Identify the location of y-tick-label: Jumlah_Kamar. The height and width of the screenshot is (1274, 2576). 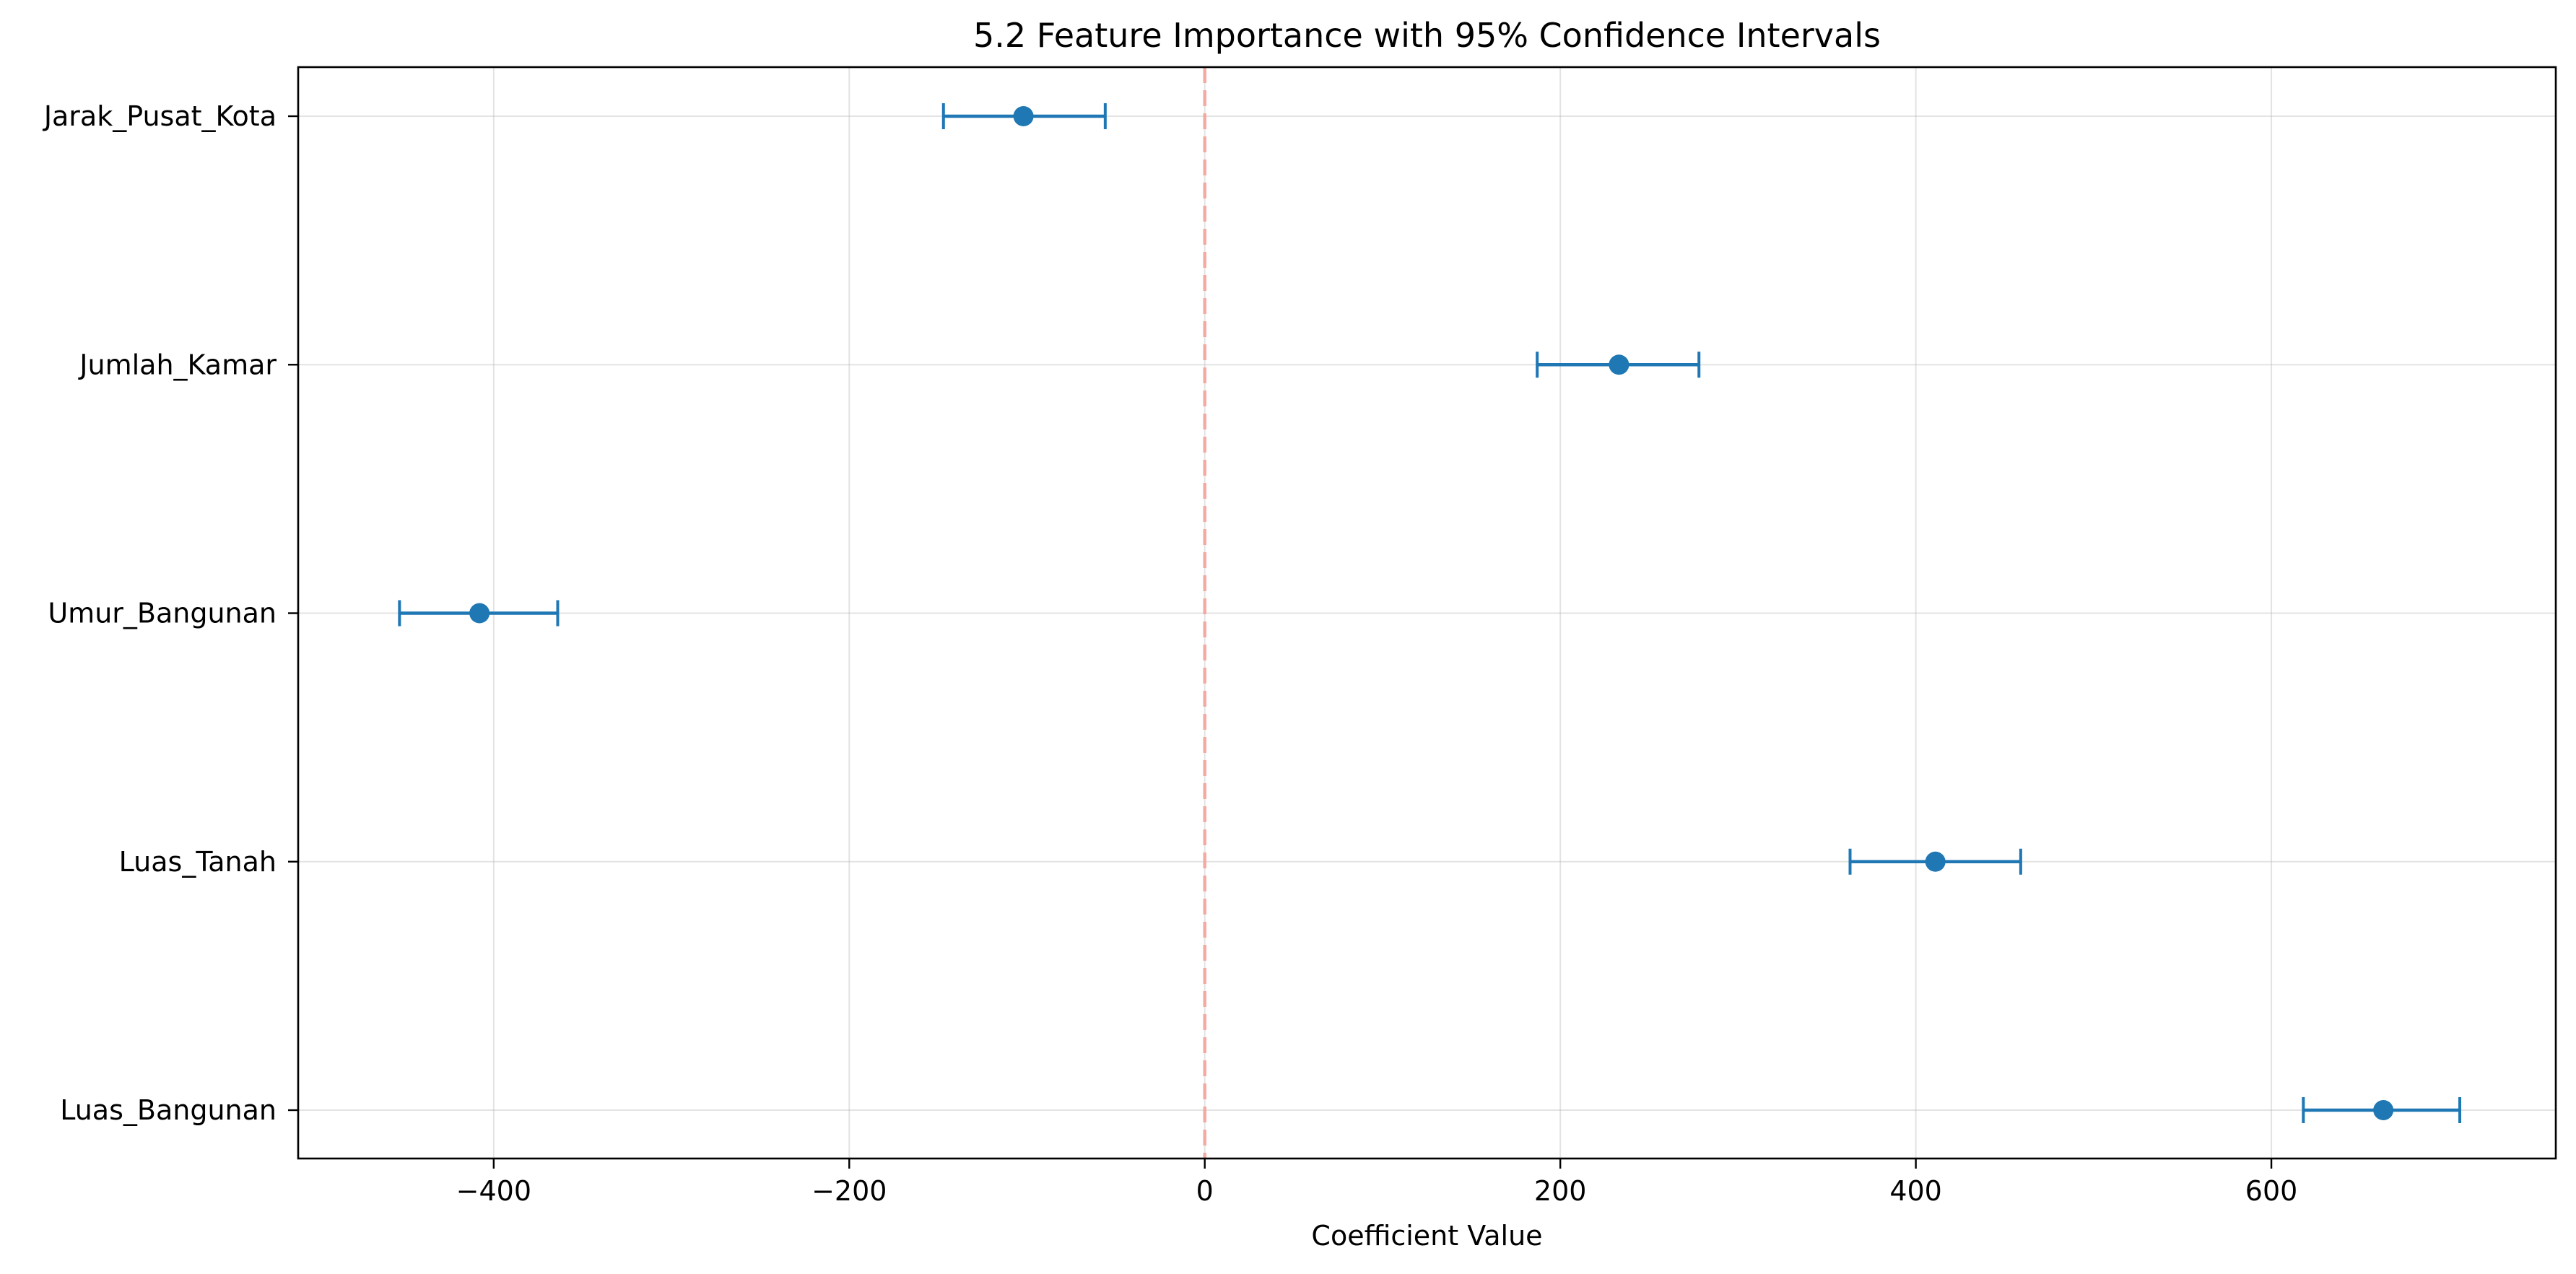
(177, 364).